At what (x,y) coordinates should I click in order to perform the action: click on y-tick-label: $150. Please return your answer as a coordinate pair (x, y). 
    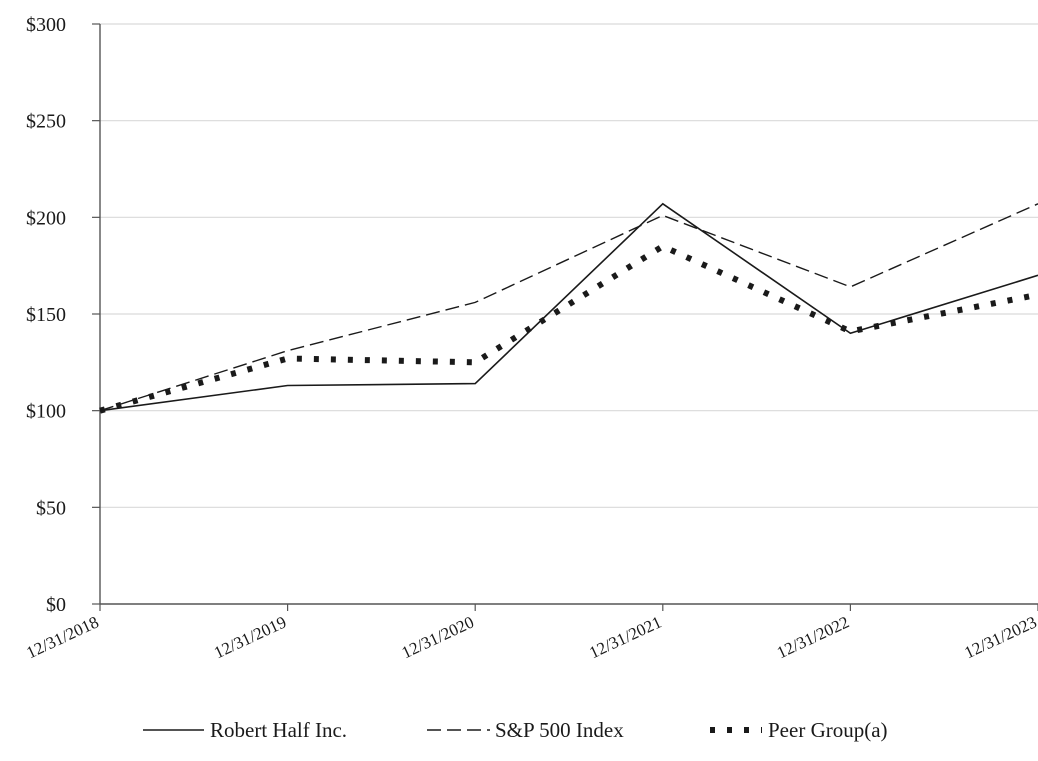
    Looking at the image, I should click on (46, 315).